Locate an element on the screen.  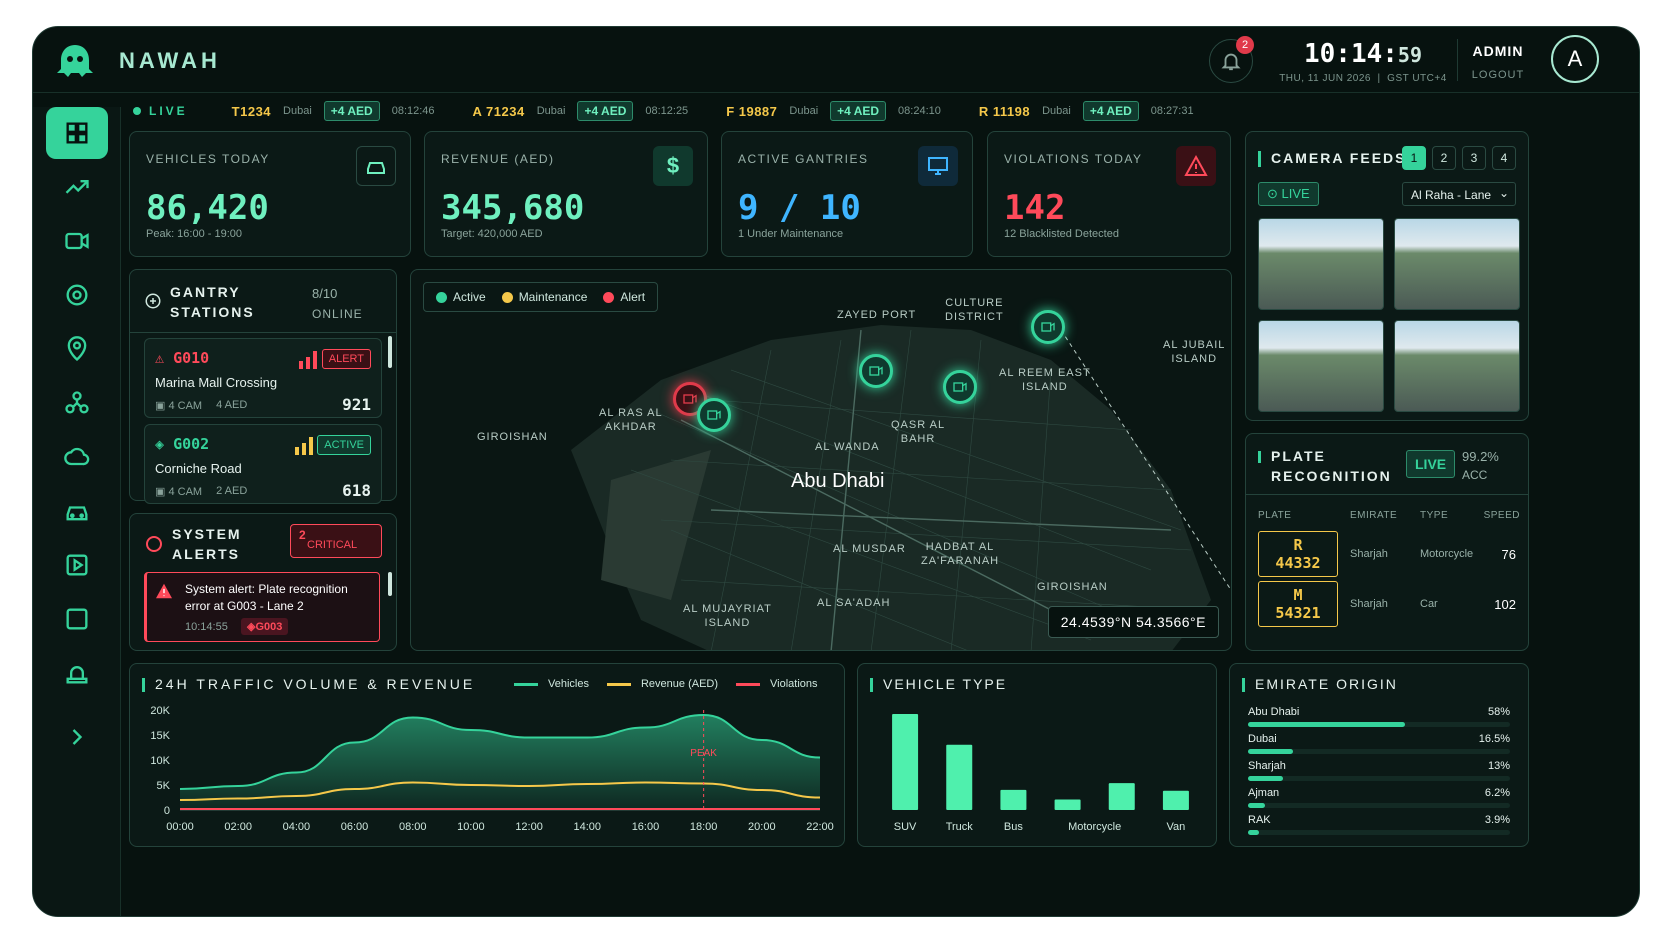
table-row: M 54321 Sharjah Car 102 is located at coordinates (1387, 604).